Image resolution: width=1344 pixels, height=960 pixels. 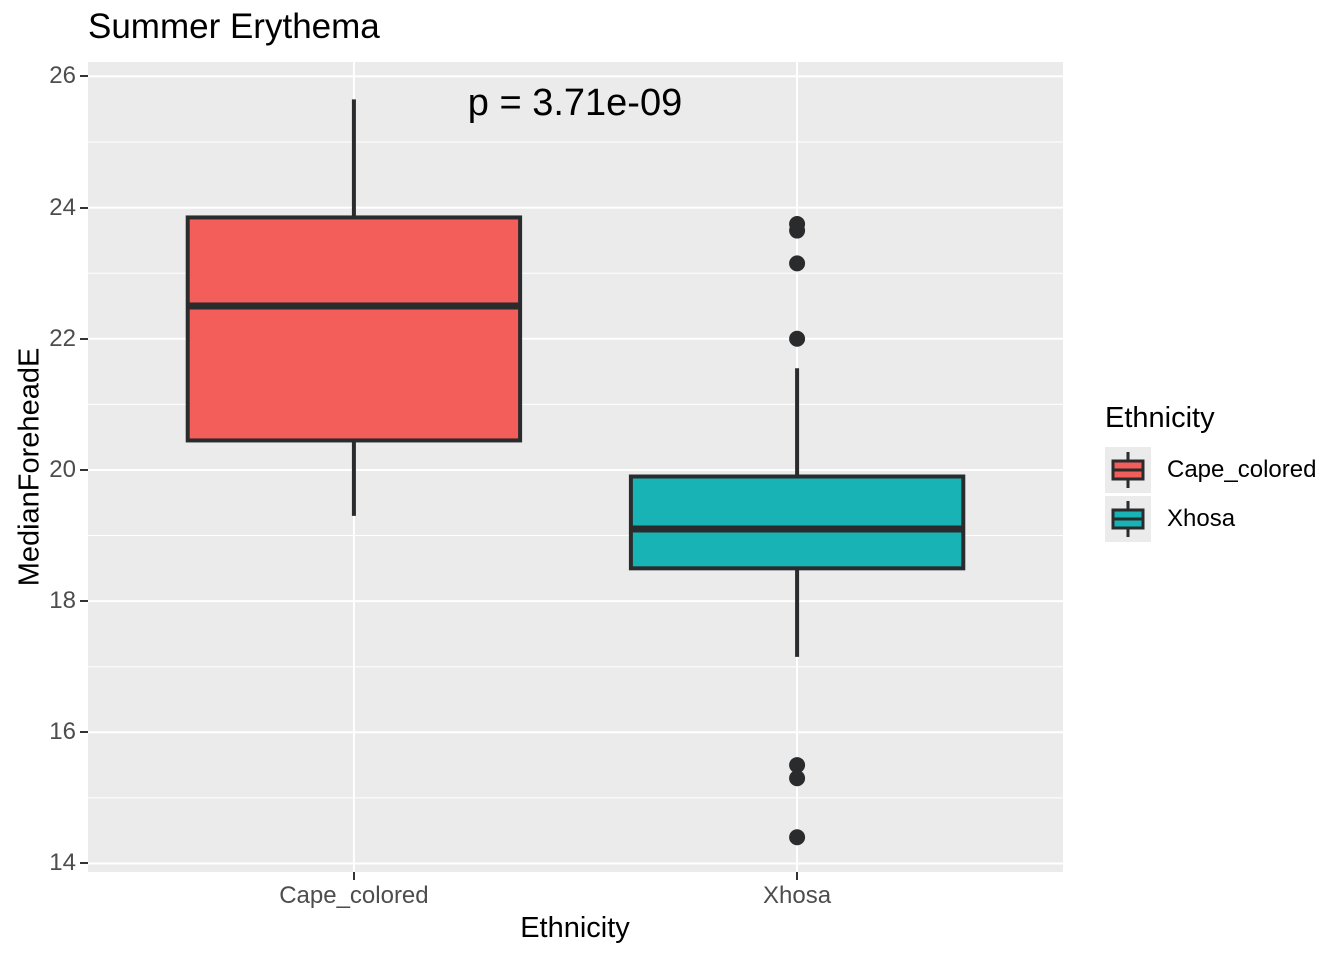 I want to click on legend: Ethnicity Cape_colored Xhosa, so click(x=1210, y=473).